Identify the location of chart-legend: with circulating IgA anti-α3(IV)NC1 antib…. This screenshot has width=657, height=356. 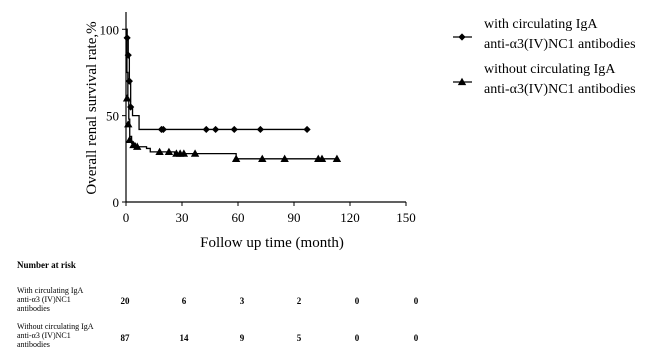
(544, 57).